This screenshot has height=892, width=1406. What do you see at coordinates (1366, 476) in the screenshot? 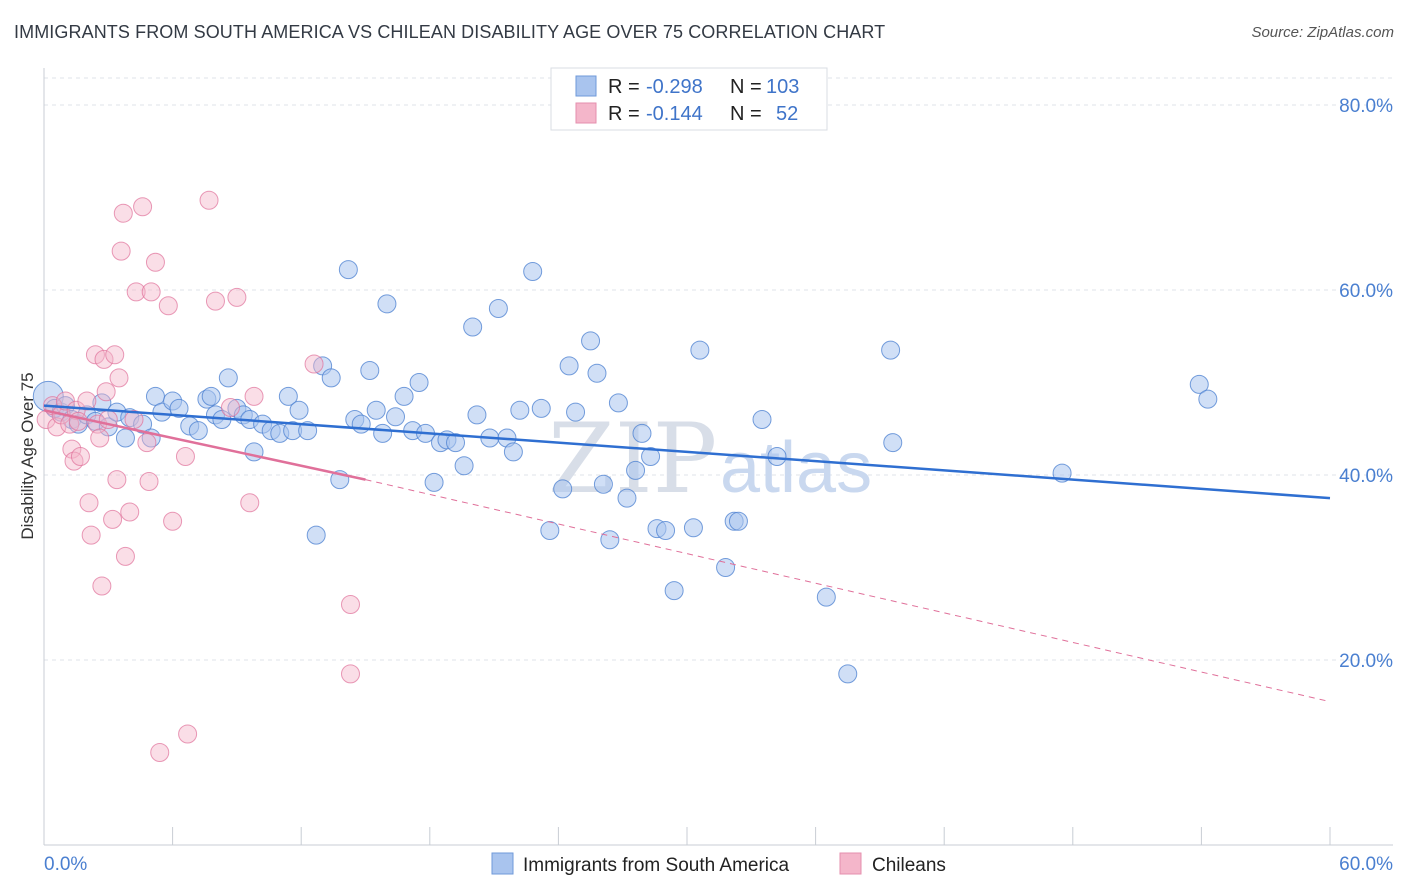
I see `y-tick-label: 40.0%` at bounding box center [1366, 476].